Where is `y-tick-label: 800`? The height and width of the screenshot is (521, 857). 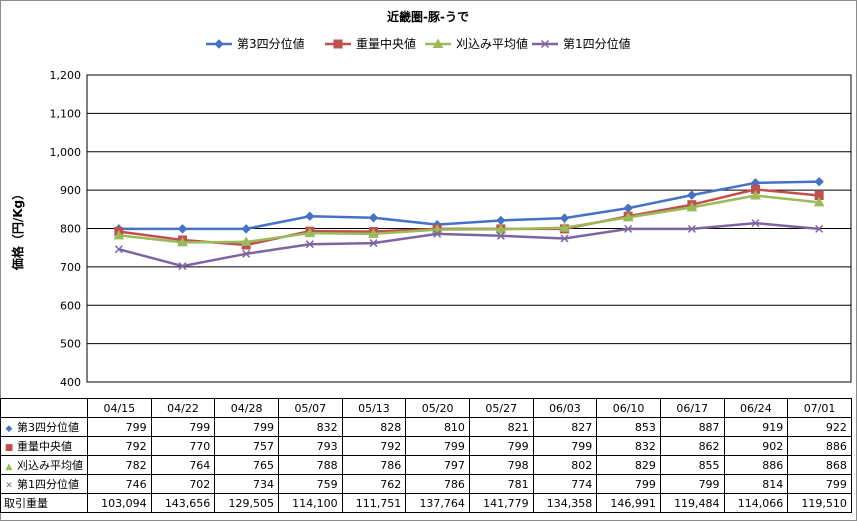
y-tick-label: 800 is located at coordinates (70, 229).